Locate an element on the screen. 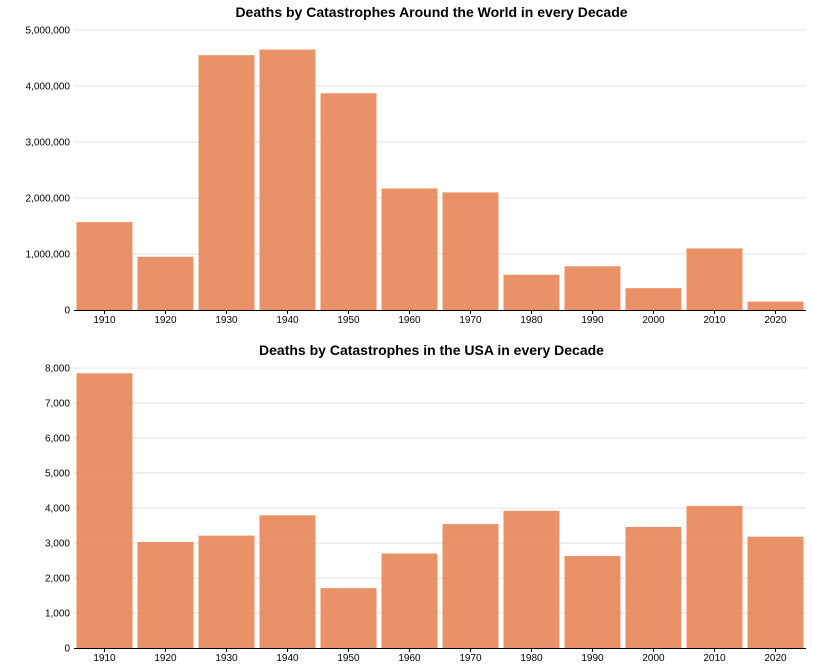 Image resolution: width=813 pixels, height=666 pixels. y-tick-label: 1,000 is located at coordinates (57, 614).